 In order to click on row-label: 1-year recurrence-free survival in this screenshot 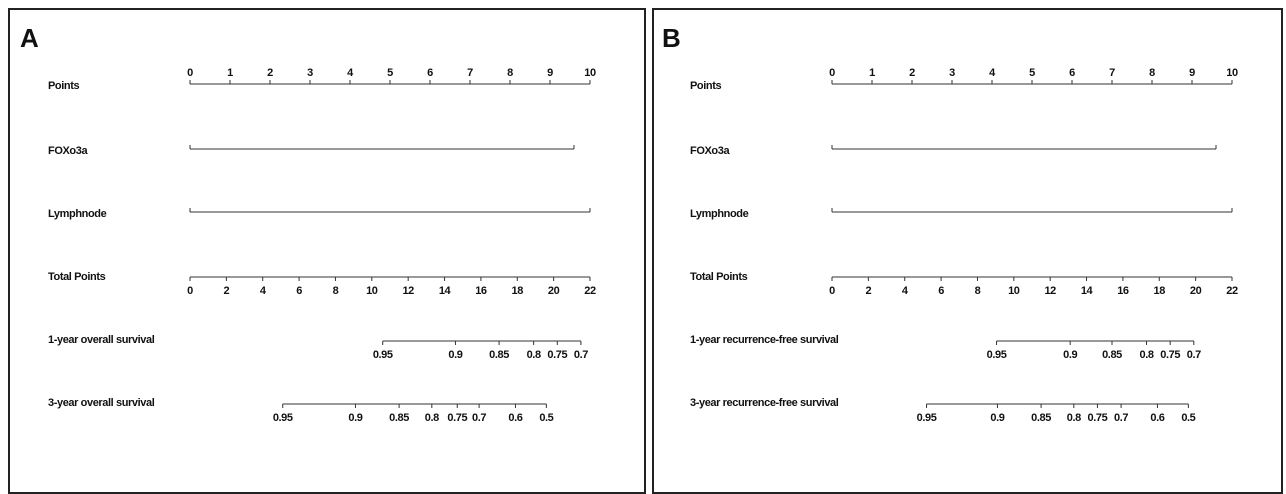, I will do `click(764, 340)`.